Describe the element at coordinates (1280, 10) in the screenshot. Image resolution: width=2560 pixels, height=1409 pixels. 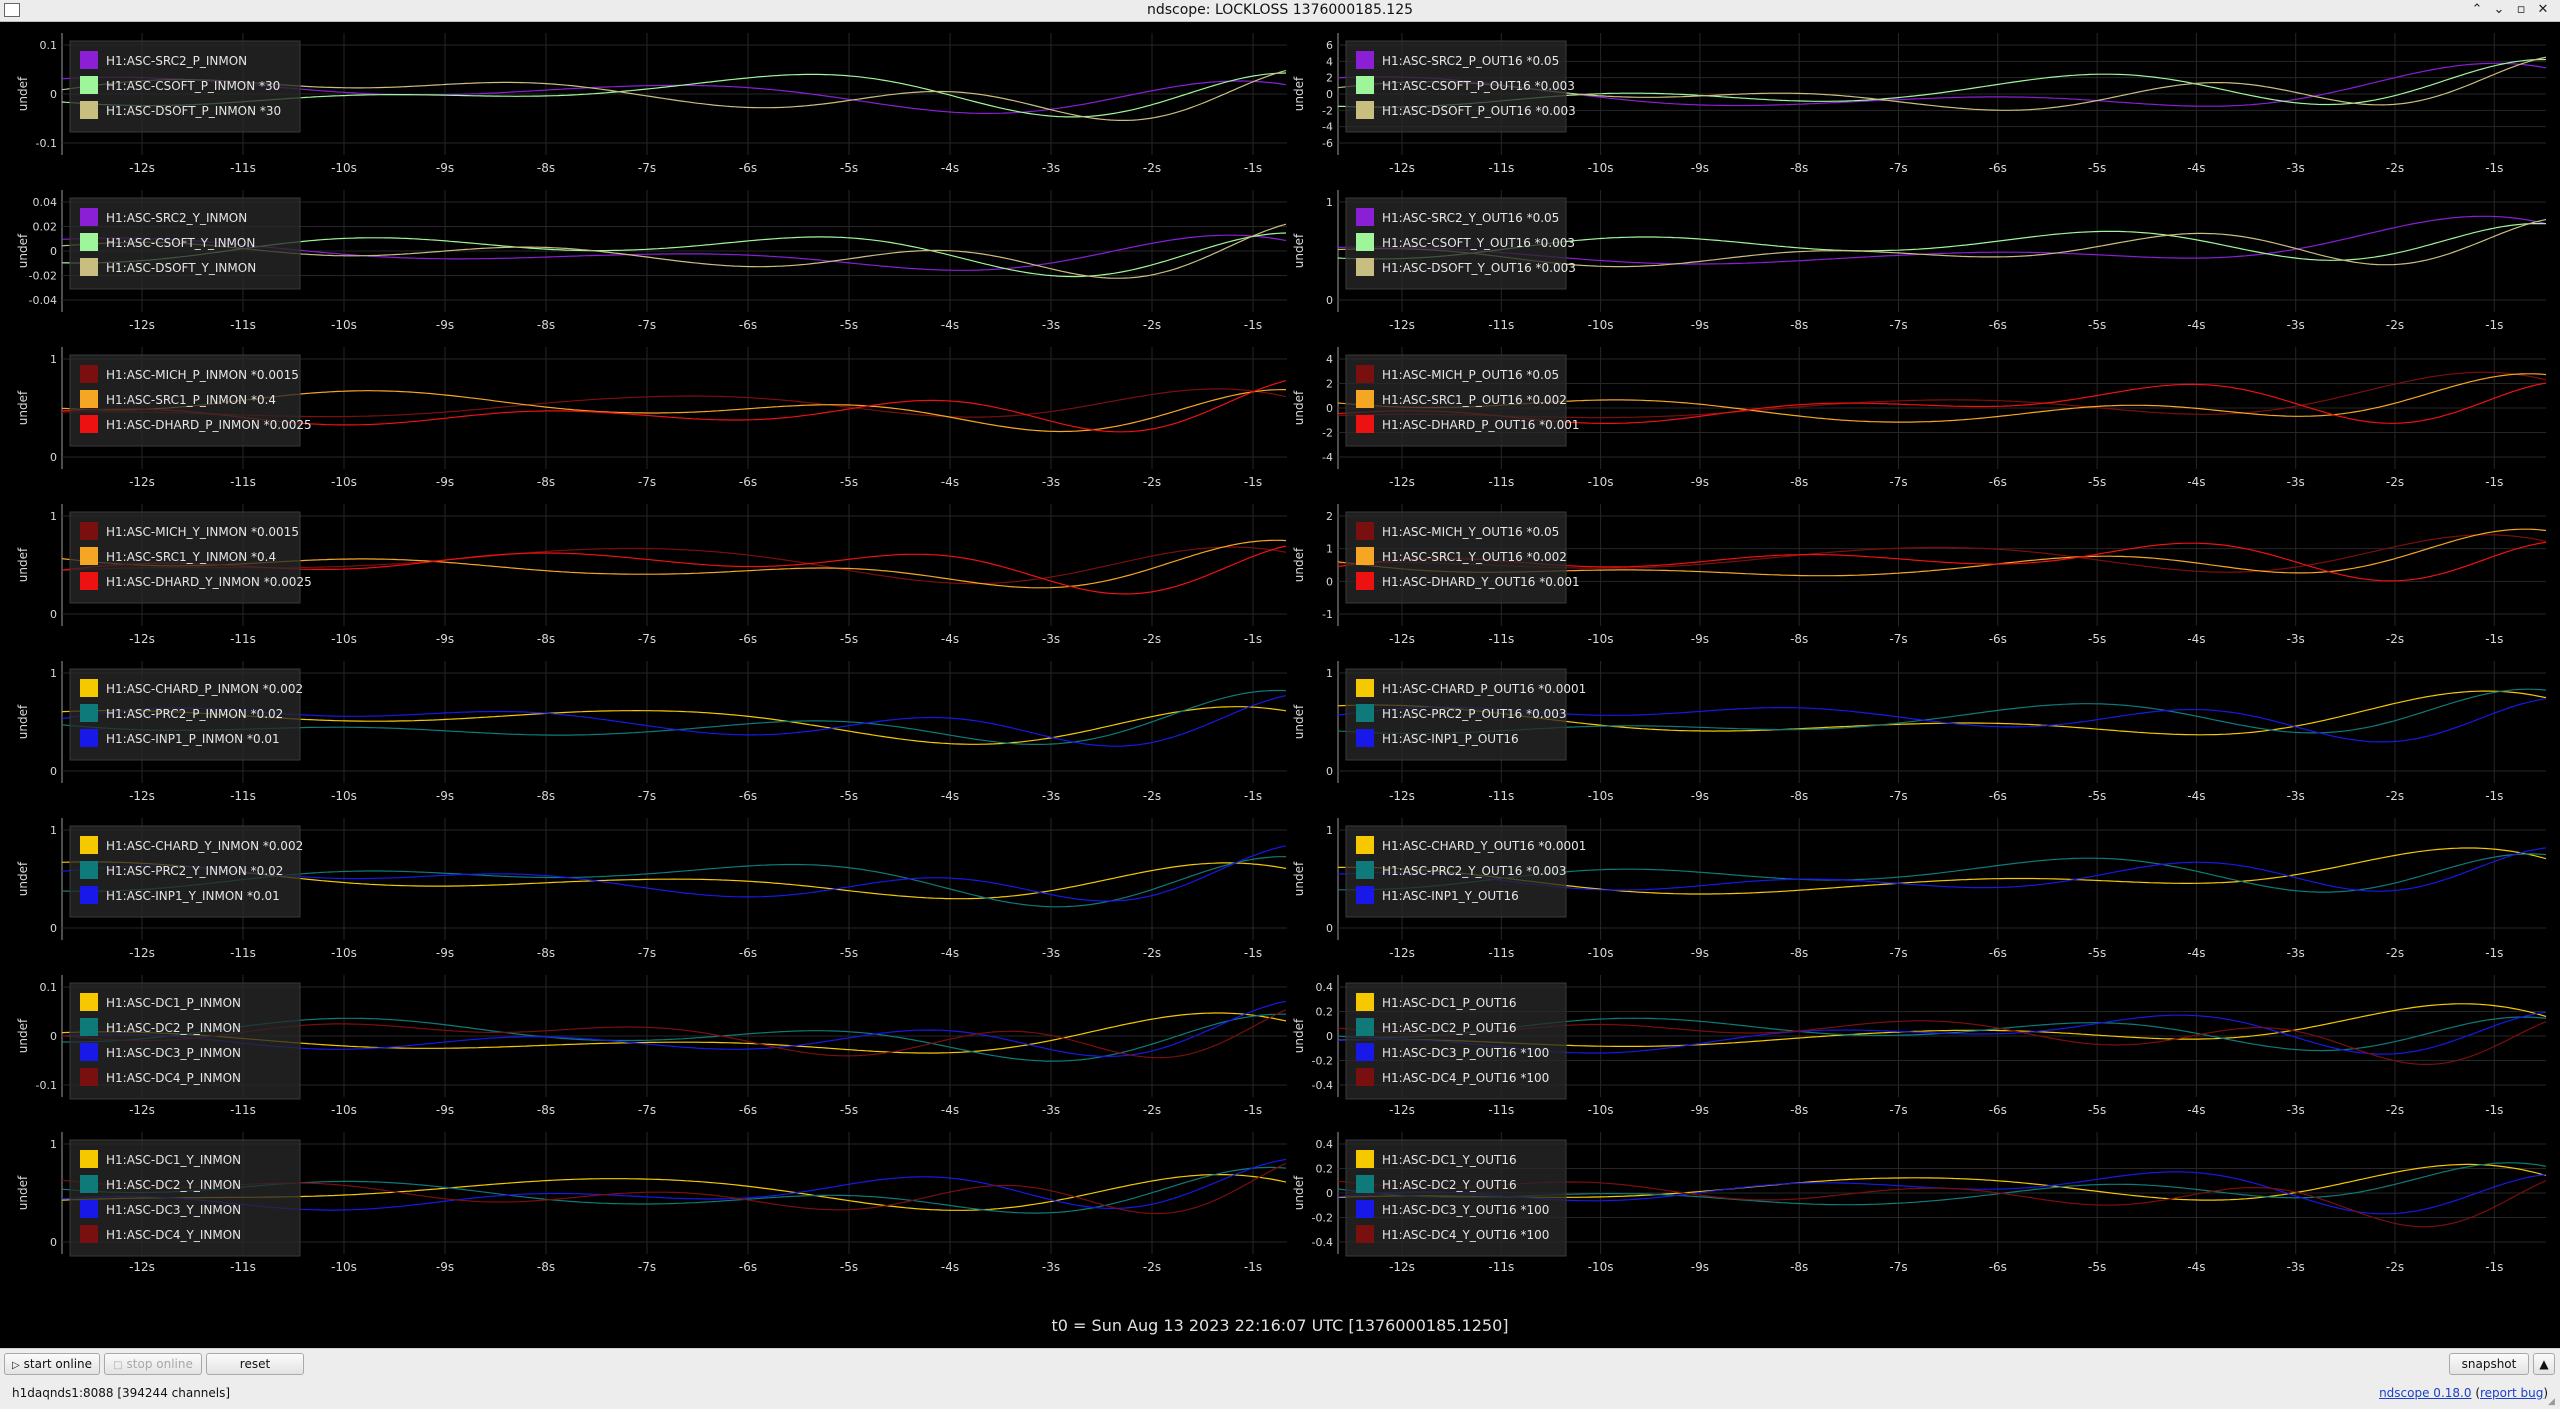
I see `window-title: ndscope: LOCKLOSS 1376000185.125` at that location.